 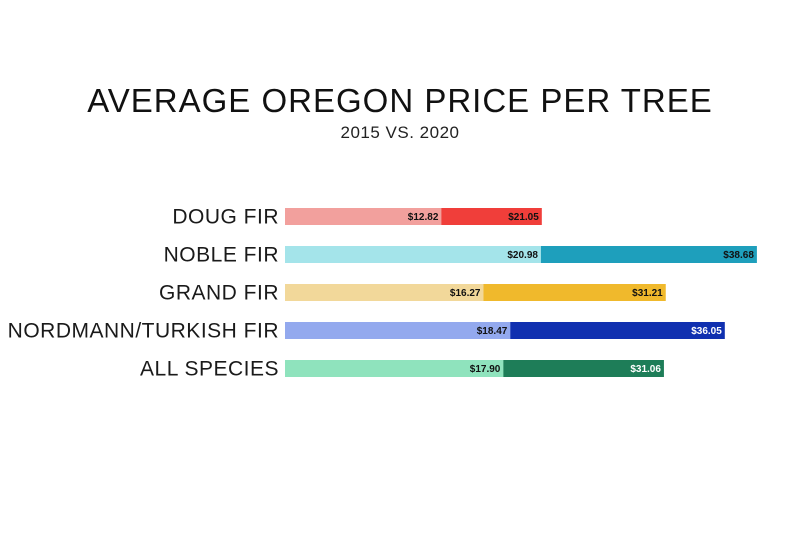 I want to click on value-label-2020-nordmann-turkish-fir: $36.05, so click(x=706, y=331).